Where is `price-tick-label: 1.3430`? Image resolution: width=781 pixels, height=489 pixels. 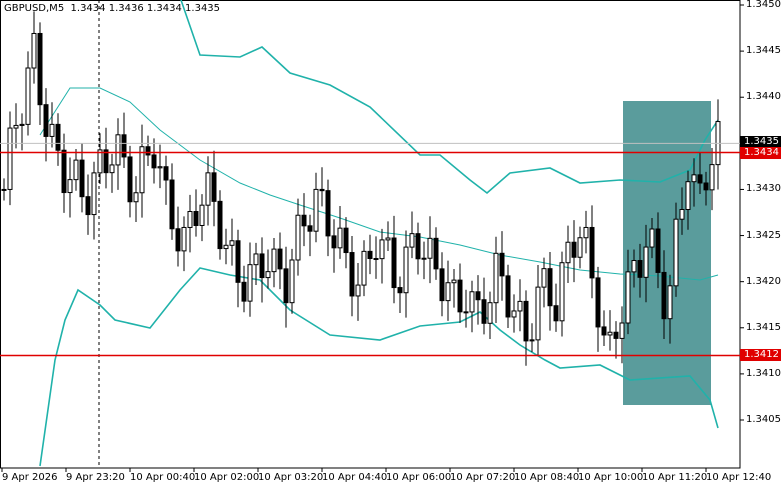
price-tick-label: 1.3430 is located at coordinates (763, 189).